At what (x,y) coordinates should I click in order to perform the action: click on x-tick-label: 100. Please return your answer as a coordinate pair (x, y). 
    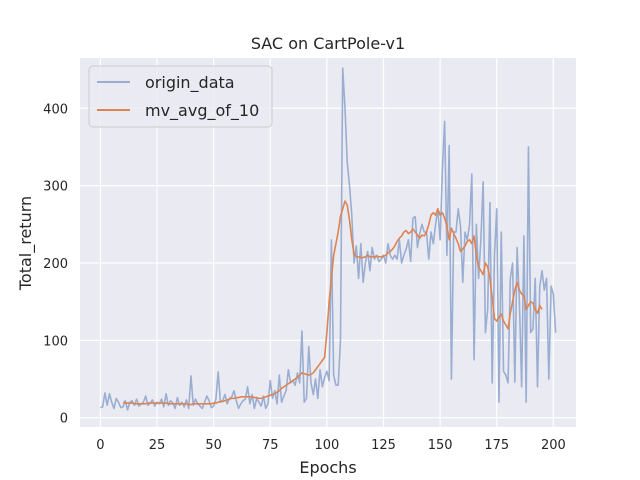
    Looking at the image, I should click on (326, 445).